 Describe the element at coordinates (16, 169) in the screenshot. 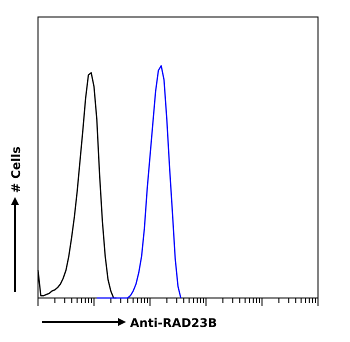

I see `y-axis-title: # Cells` at that location.